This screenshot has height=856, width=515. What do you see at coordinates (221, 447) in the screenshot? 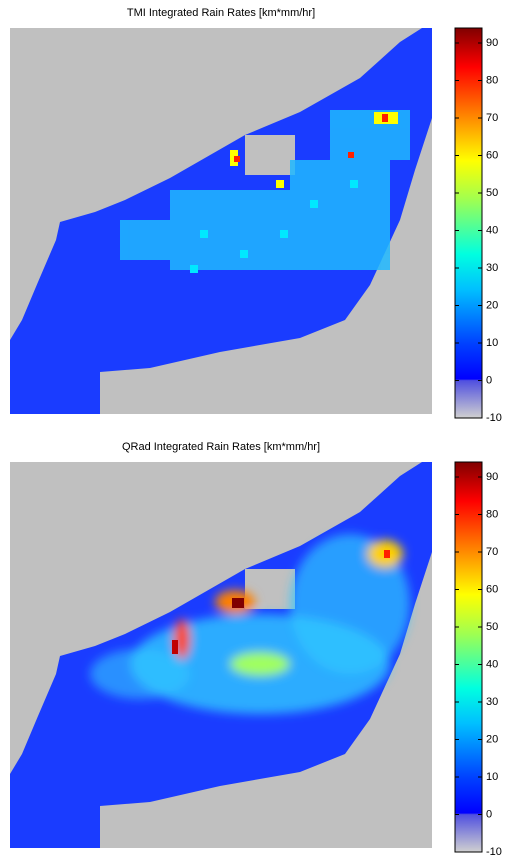
I see `chart-title: QRad Integrated Rain Rates [km*mm/hr]` at bounding box center [221, 447].